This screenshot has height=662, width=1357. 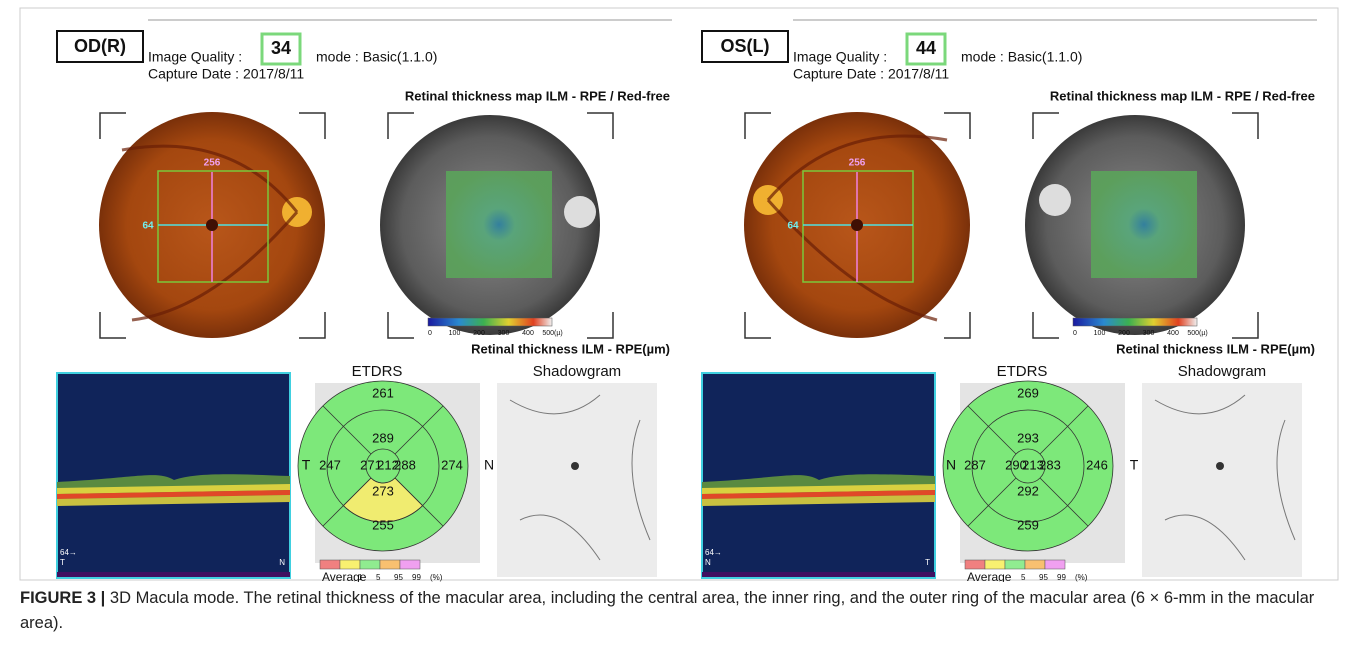 What do you see at coordinates (383, 524) in the screenshot?
I see `etdrs-value: 255` at bounding box center [383, 524].